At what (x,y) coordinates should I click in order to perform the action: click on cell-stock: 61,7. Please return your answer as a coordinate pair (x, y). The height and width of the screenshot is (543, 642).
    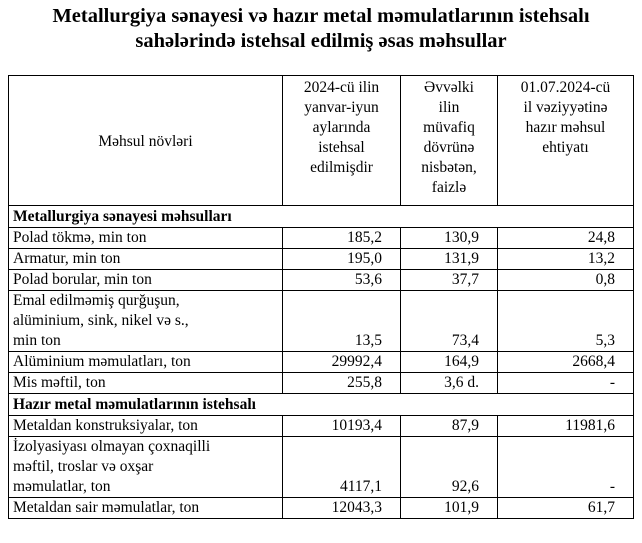
    Looking at the image, I should click on (565, 508).